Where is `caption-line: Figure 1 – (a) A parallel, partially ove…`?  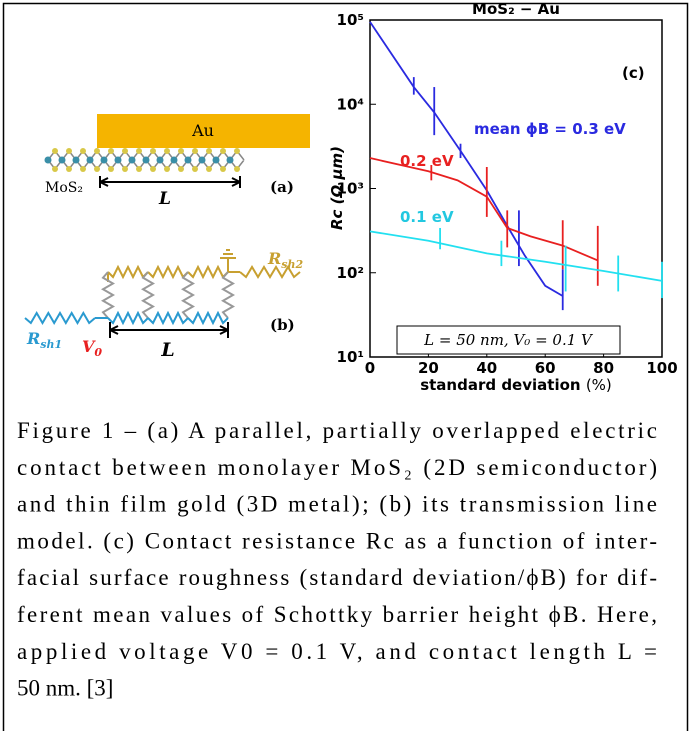 caption-line: Figure 1 – (a) A parallel, partially ove… is located at coordinates (337, 430).